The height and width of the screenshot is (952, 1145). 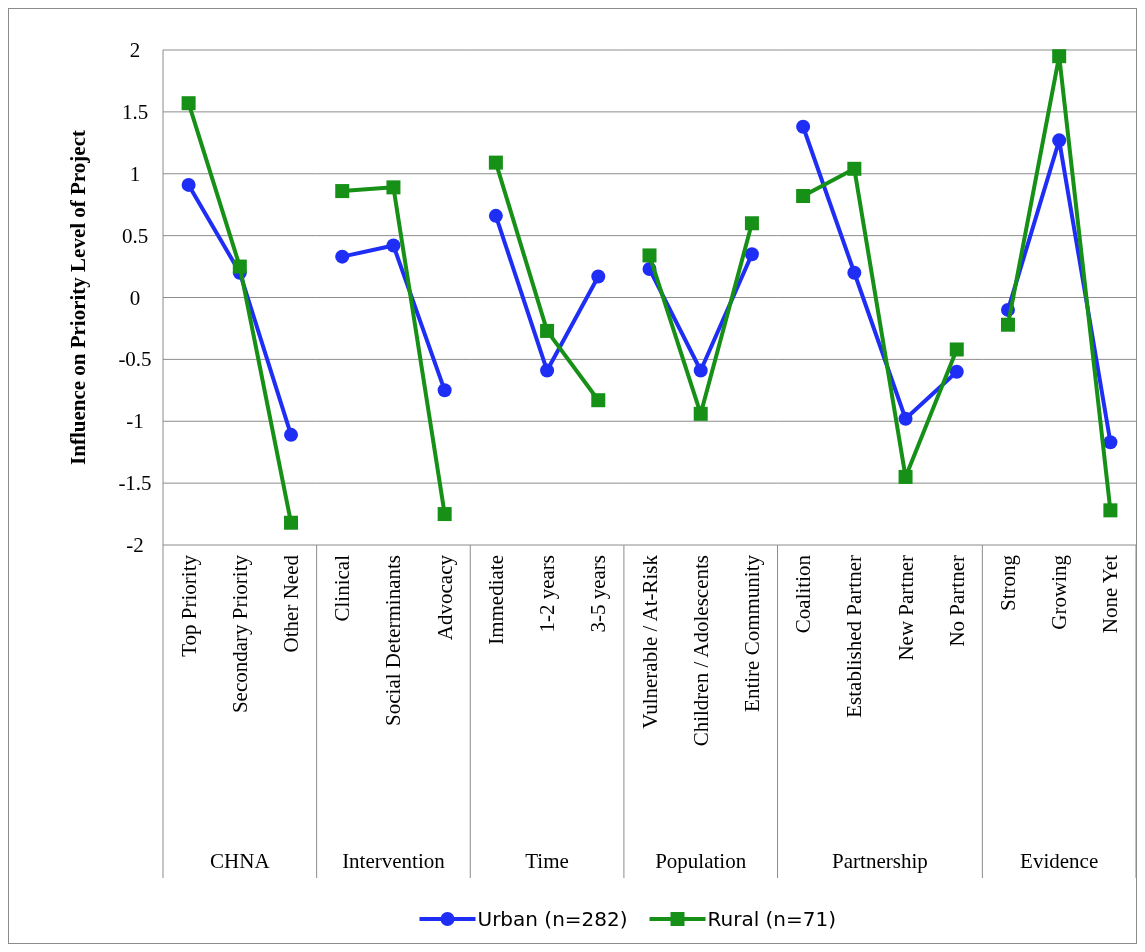 I want to click on y-tick-label: 1, so click(x=135, y=173).